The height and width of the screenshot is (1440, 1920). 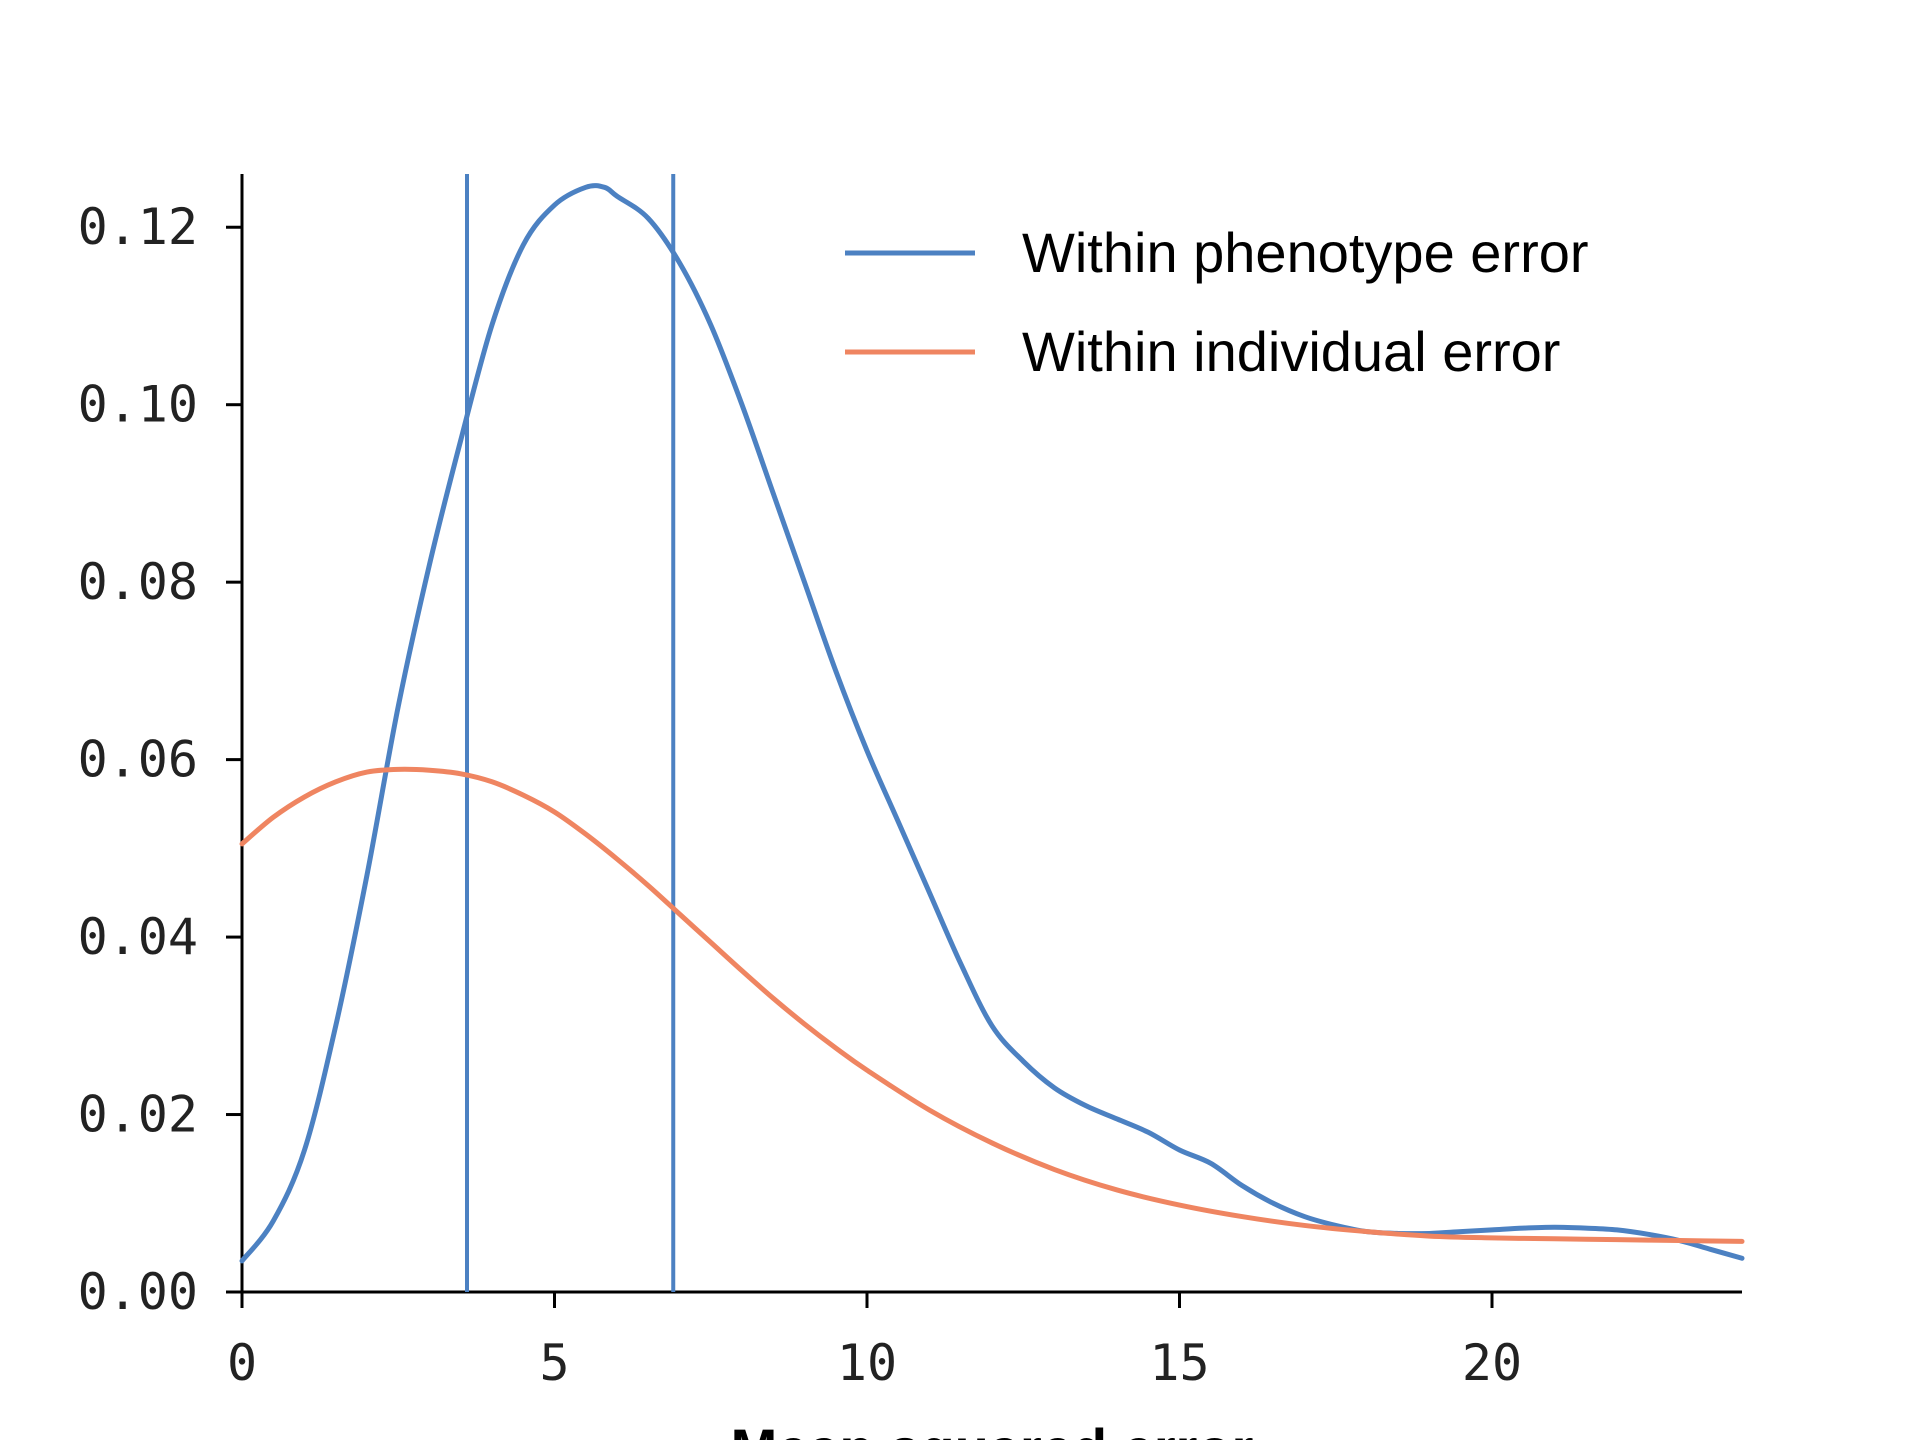 What do you see at coordinates (1305, 252) in the screenshot?
I see `legend-label-phenotype: Within phenotype error` at bounding box center [1305, 252].